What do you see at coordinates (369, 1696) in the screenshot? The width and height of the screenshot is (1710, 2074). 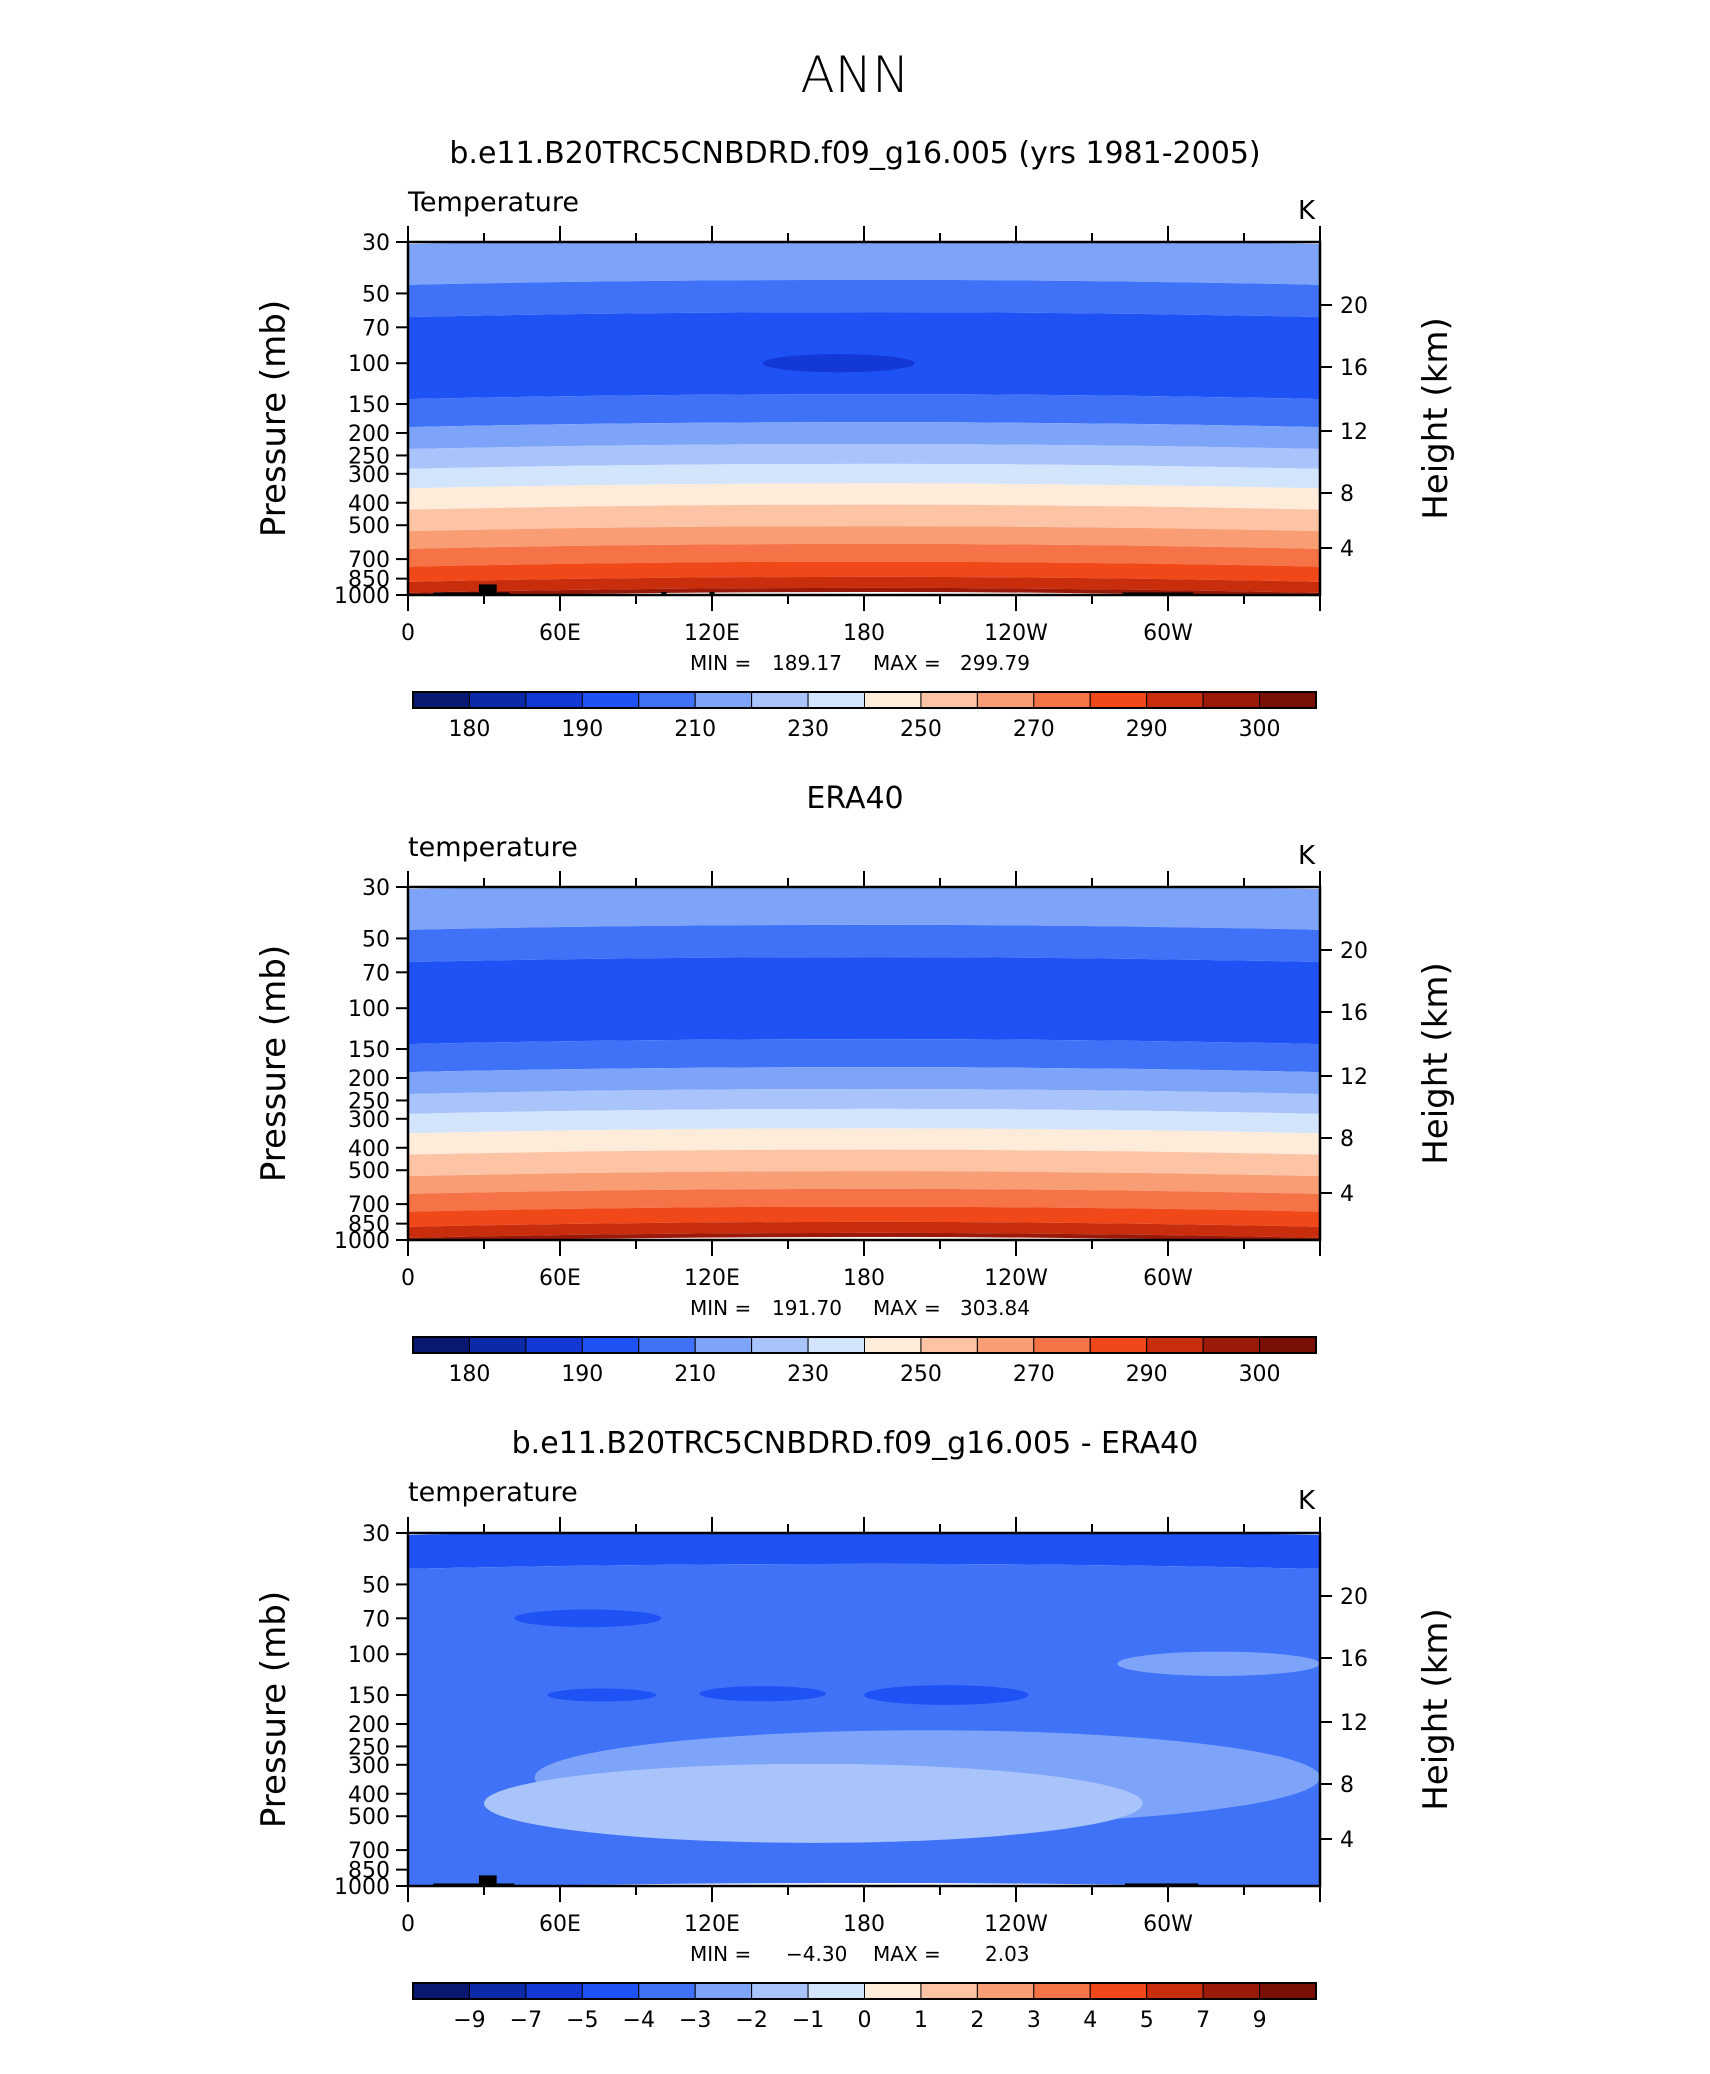 I see `y-tick-label: 150` at bounding box center [369, 1696].